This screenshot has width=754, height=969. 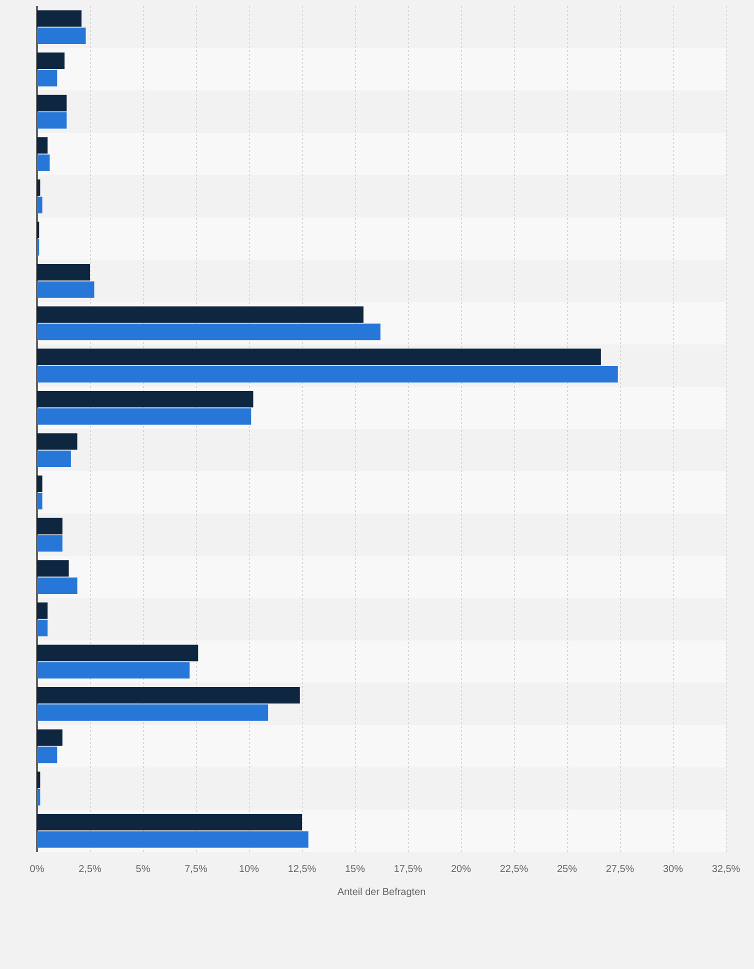 I want to click on x-tick-label: 27,5%, so click(x=620, y=869).